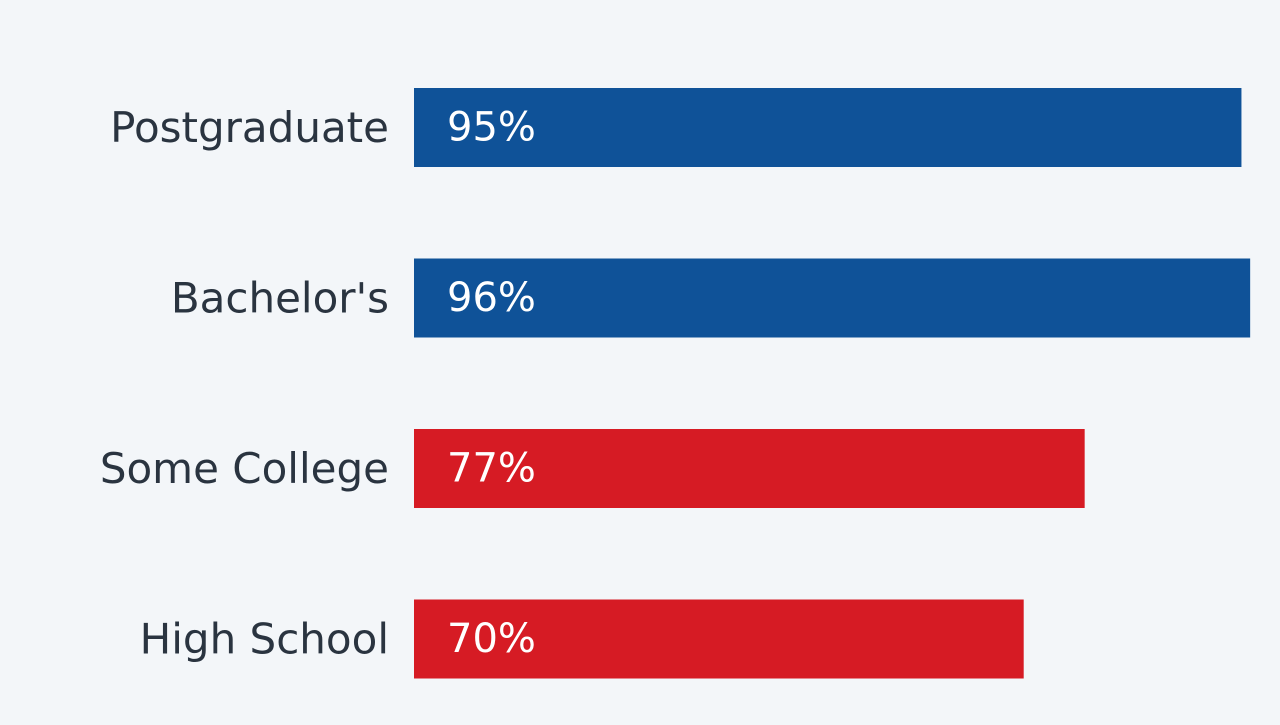  Describe the element at coordinates (832, 298) in the screenshot. I see `bar-bachelor-s` at that location.